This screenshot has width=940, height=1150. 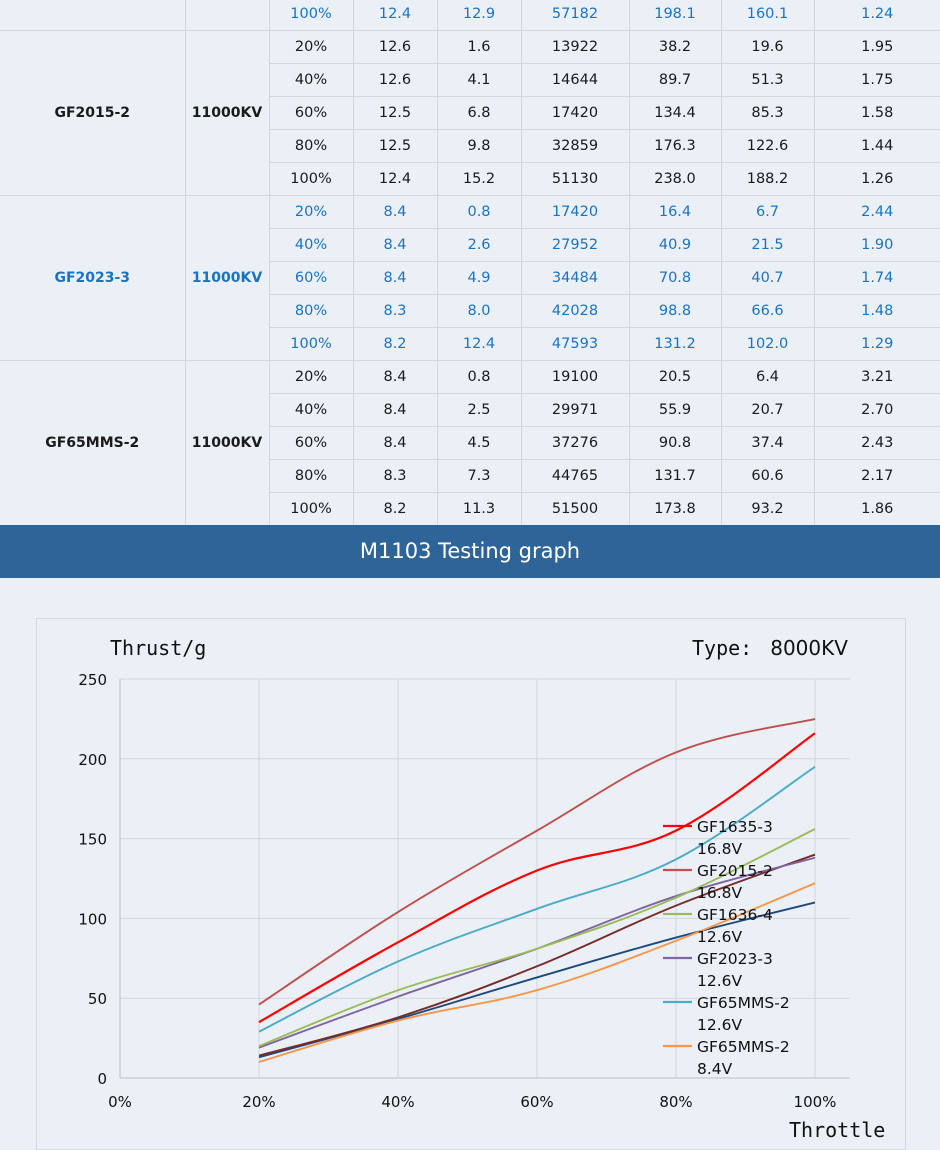 What do you see at coordinates (470, 410) in the screenshot?
I see `table-row: 40% 8.4 2.5 29971 55.9 20.7 2.70` at bounding box center [470, 410].